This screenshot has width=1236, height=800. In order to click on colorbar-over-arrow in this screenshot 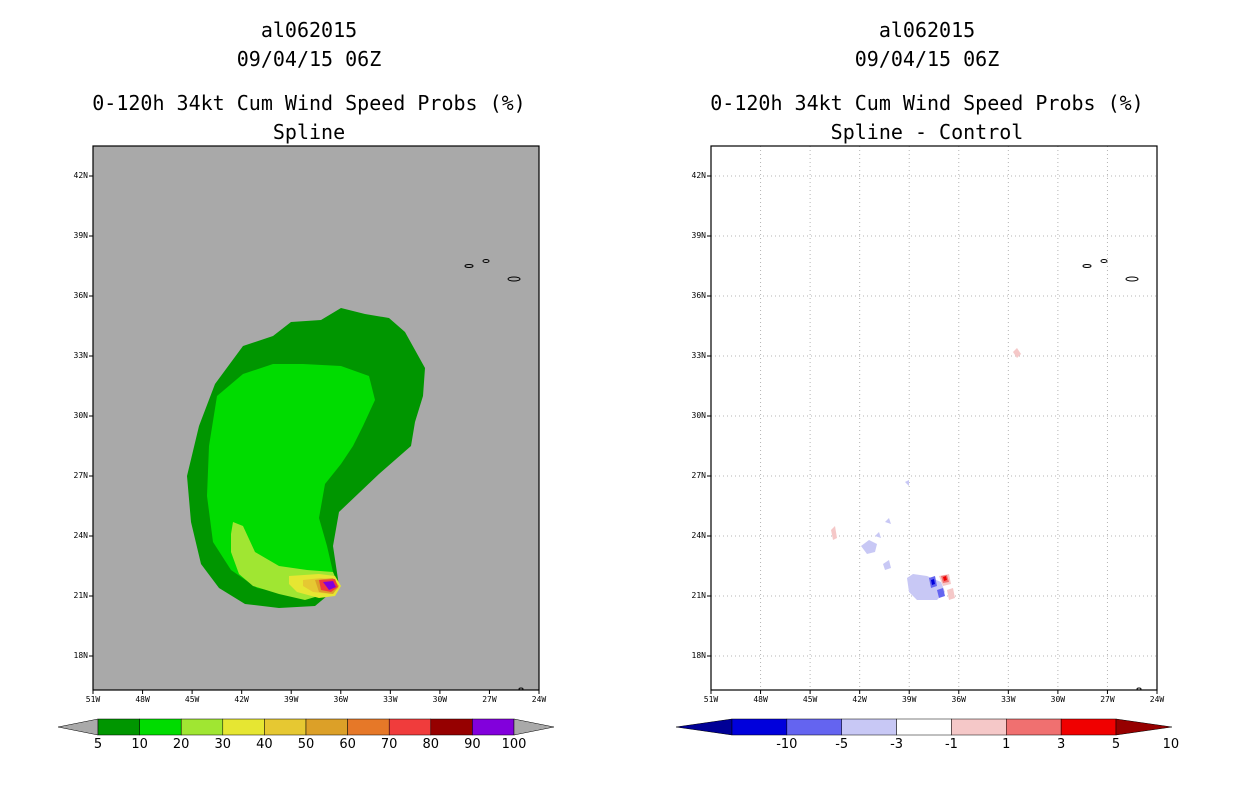, I will do `click(534, 727)`.